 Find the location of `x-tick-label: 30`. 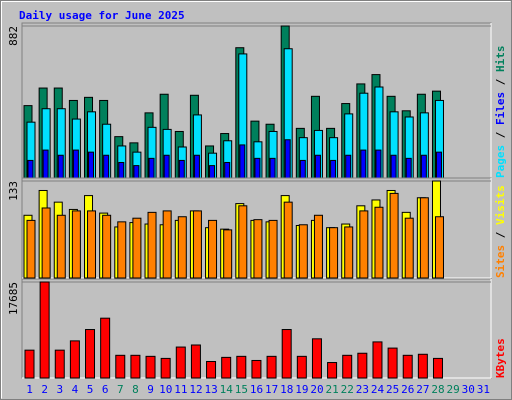

x-tick-label: 30 is located at coordinates (468, 389).